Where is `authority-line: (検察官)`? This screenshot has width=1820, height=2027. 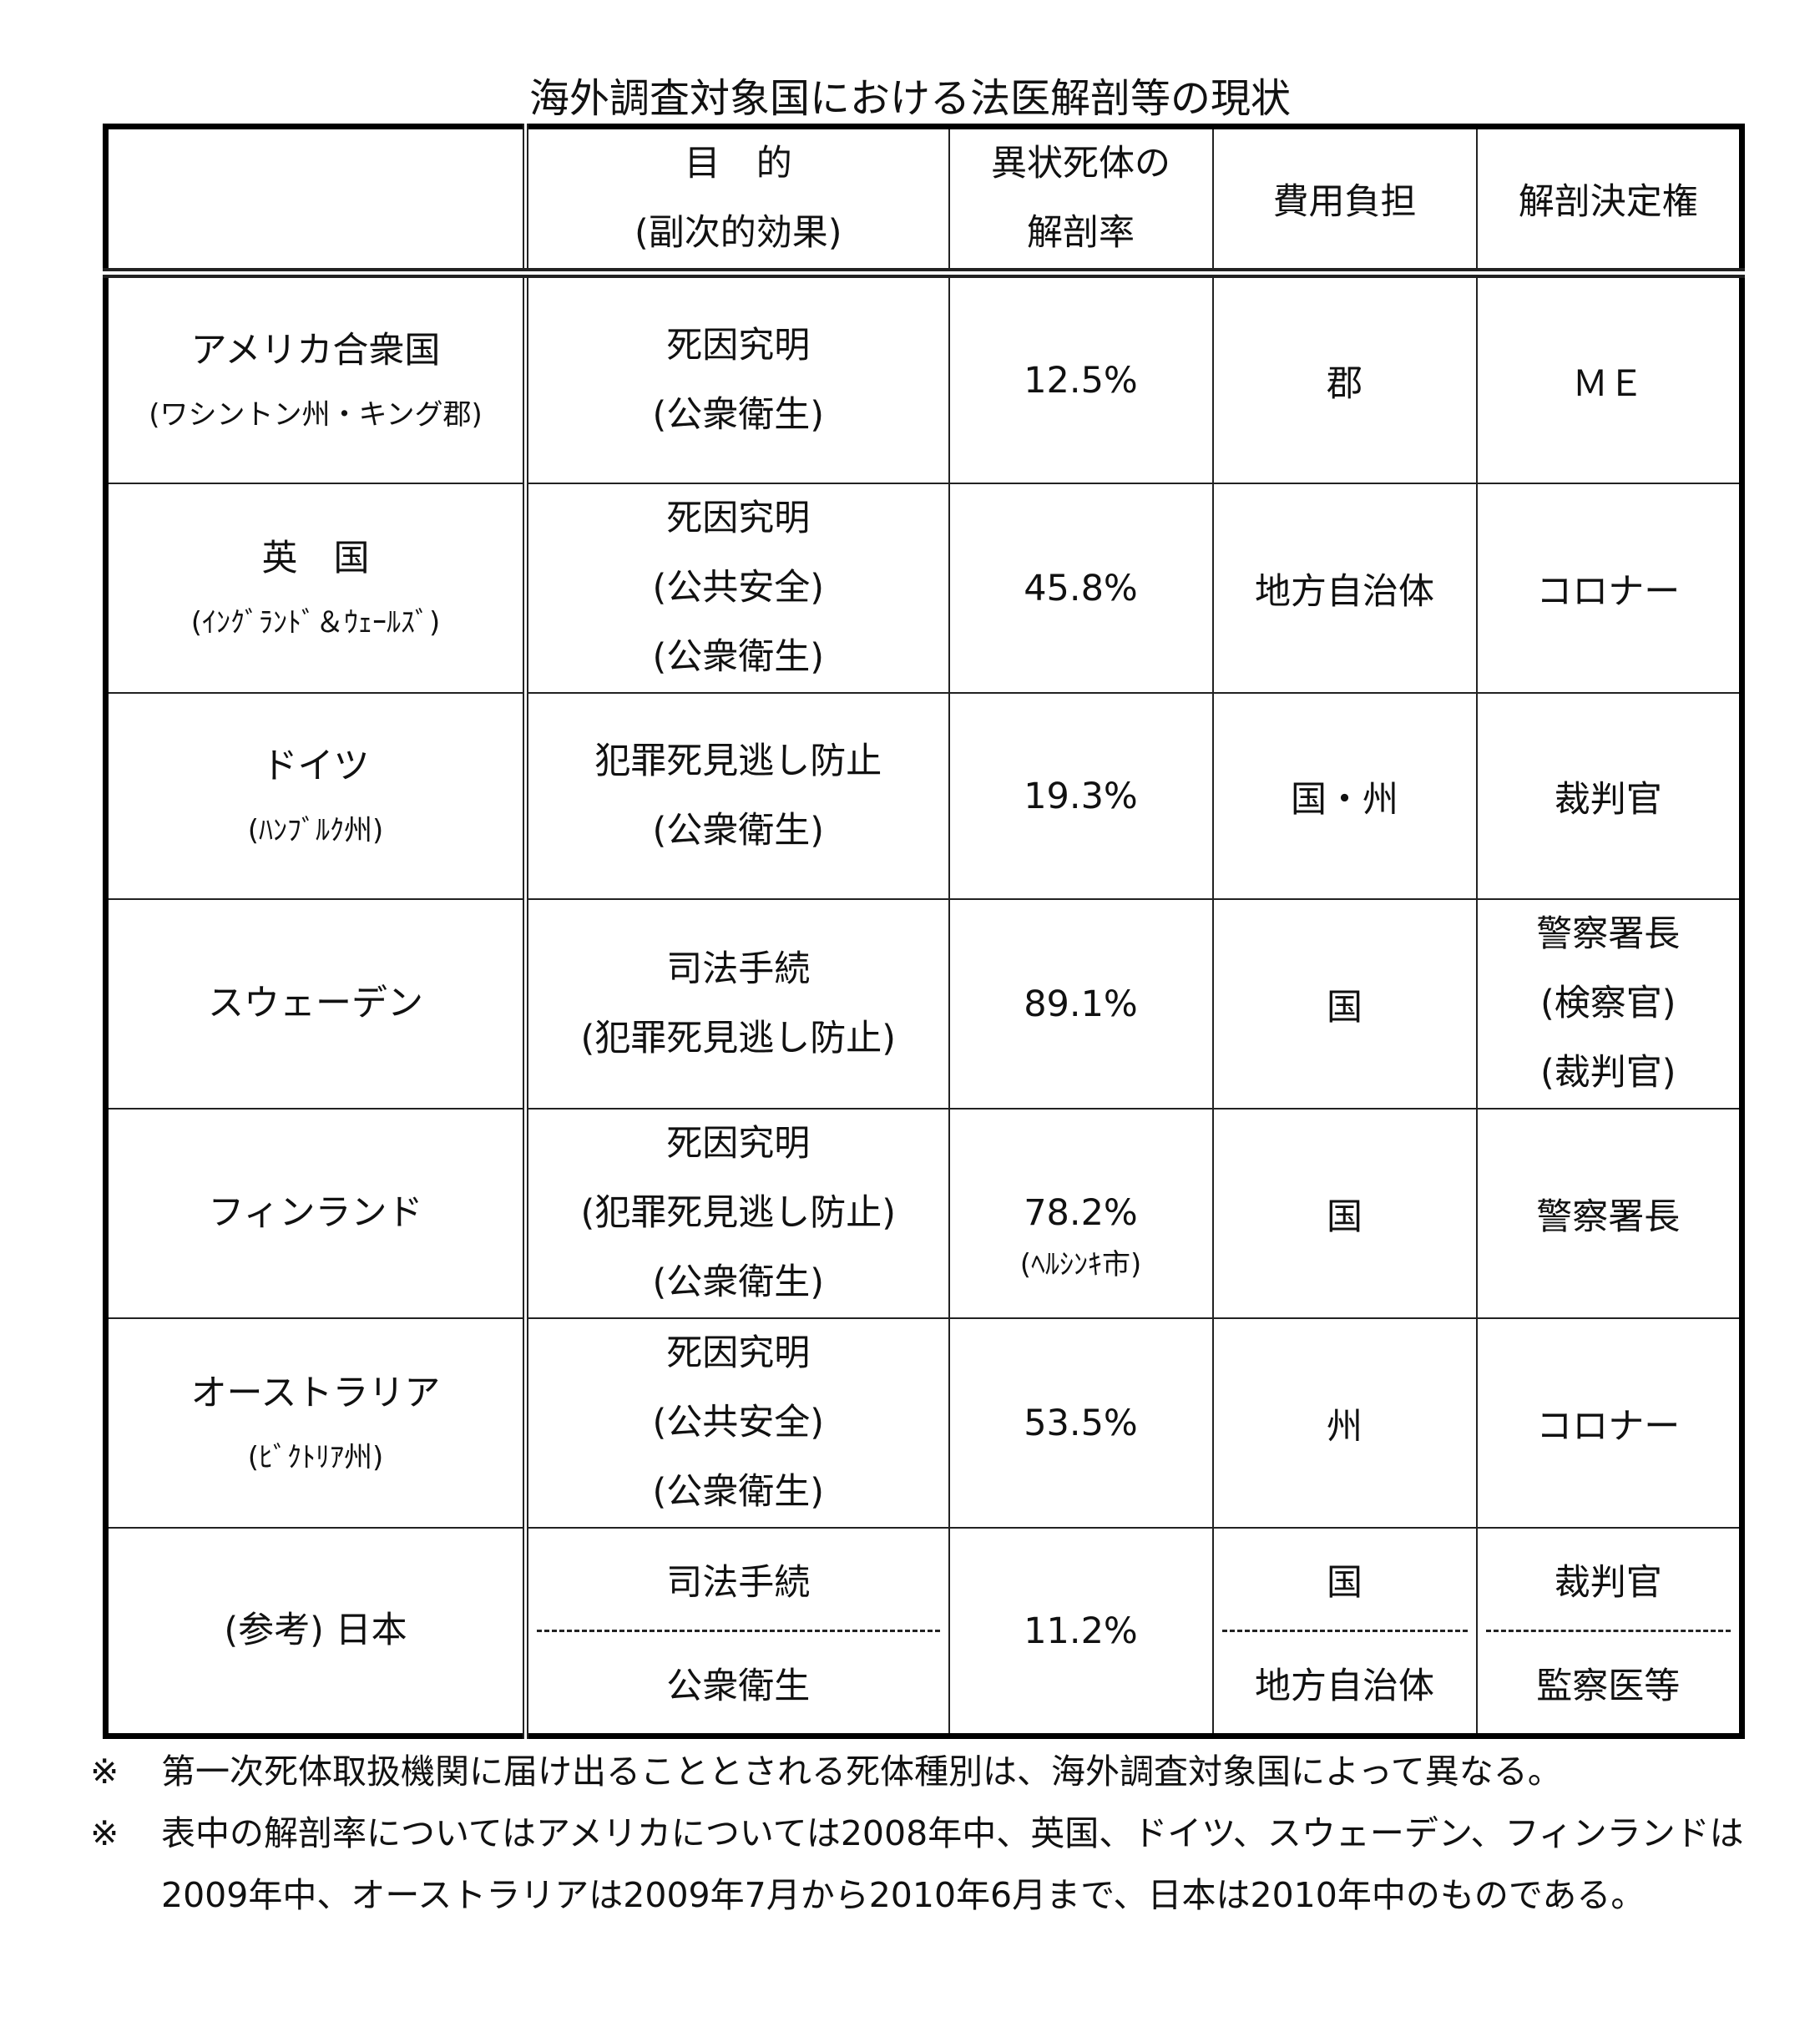
authority-line: (検察官) is located at coordinates (1607, 1003).